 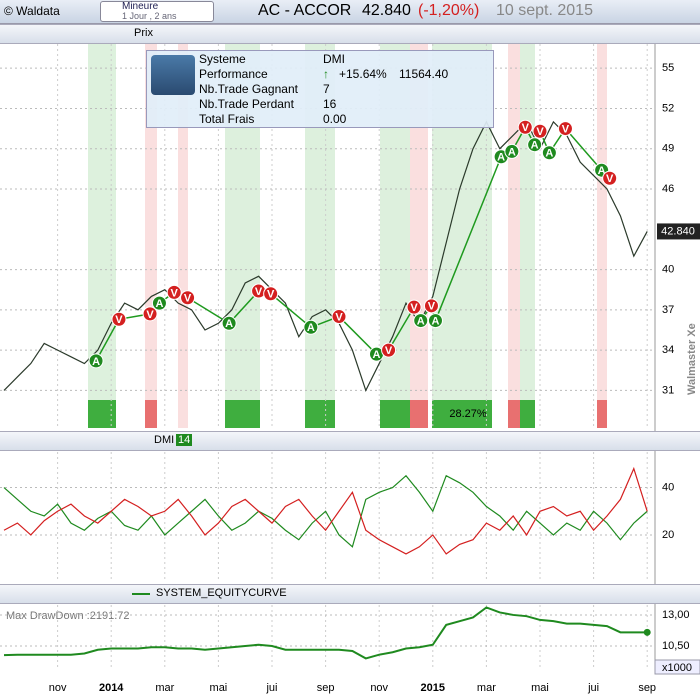 What do you see at coordinates (184, 440) in the screenshot?
I see `legend-period: 14` at bounding box center [184, 440].